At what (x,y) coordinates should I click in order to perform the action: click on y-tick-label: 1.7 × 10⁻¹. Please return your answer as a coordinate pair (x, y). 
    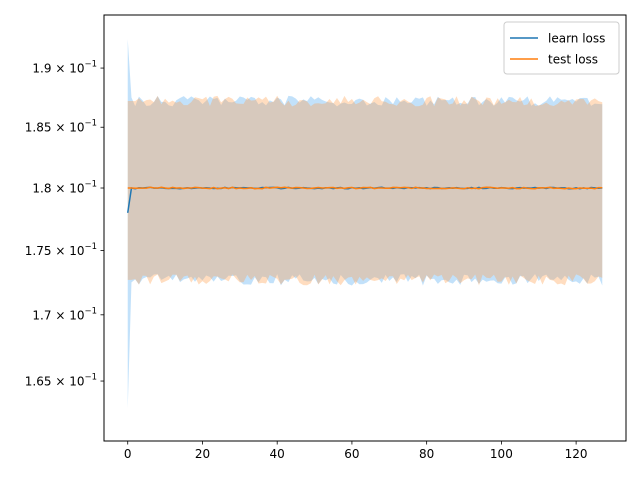
    Looking at the image, I should click on (64, 314).